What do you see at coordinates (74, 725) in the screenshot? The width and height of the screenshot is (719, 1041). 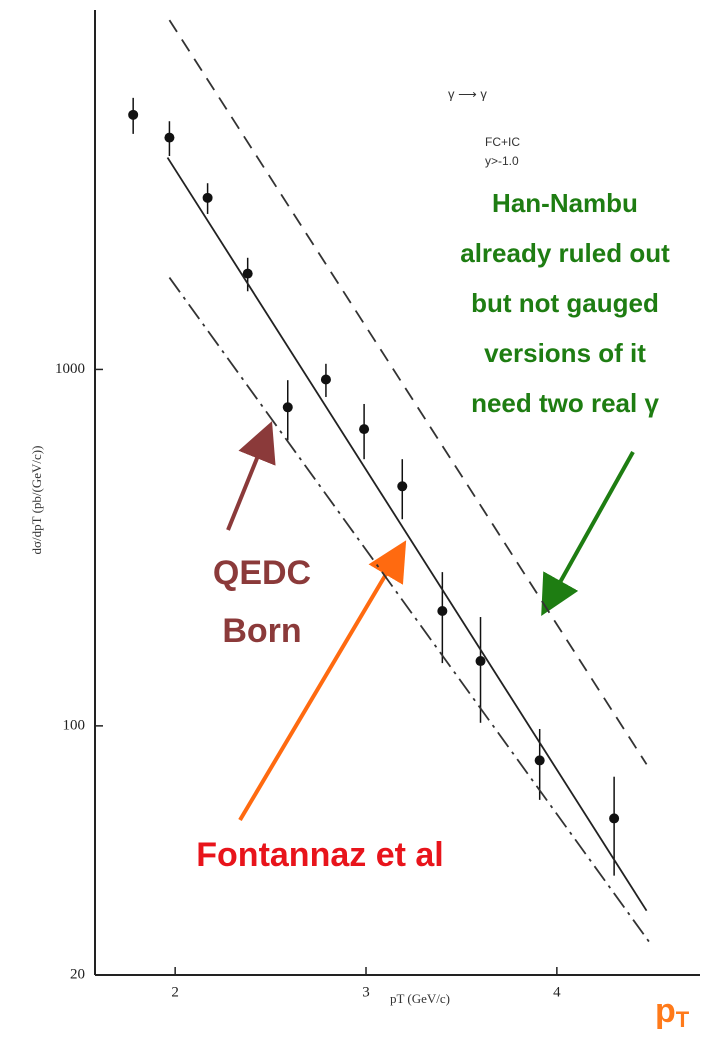 I see `y-tick-label: 100` at bounding box center [74, 725].